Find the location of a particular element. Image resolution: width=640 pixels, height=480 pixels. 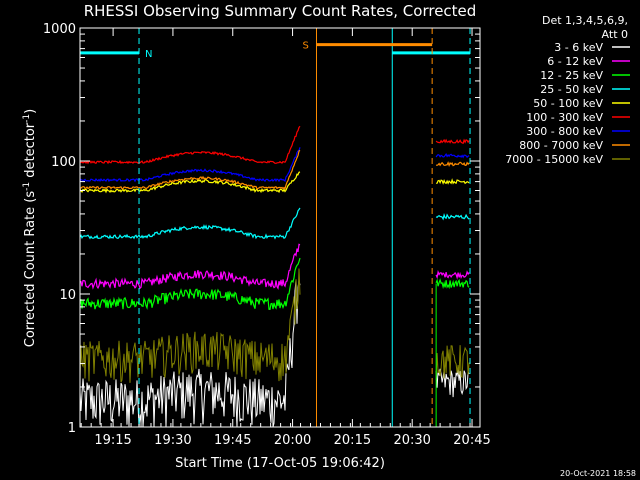

legend-label-6: 300 - 800 keV is located at coordinates (564, 131).